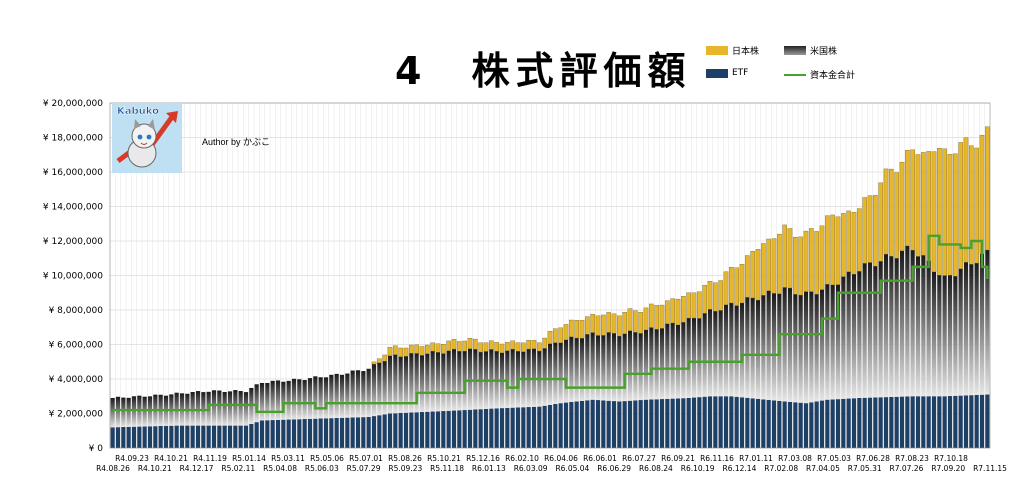 The image size is (1024, 490). Describe the element at coordinates (698, 468) in the screenshot. I see `x-tick-label-lower: R6.10.19` at that location.